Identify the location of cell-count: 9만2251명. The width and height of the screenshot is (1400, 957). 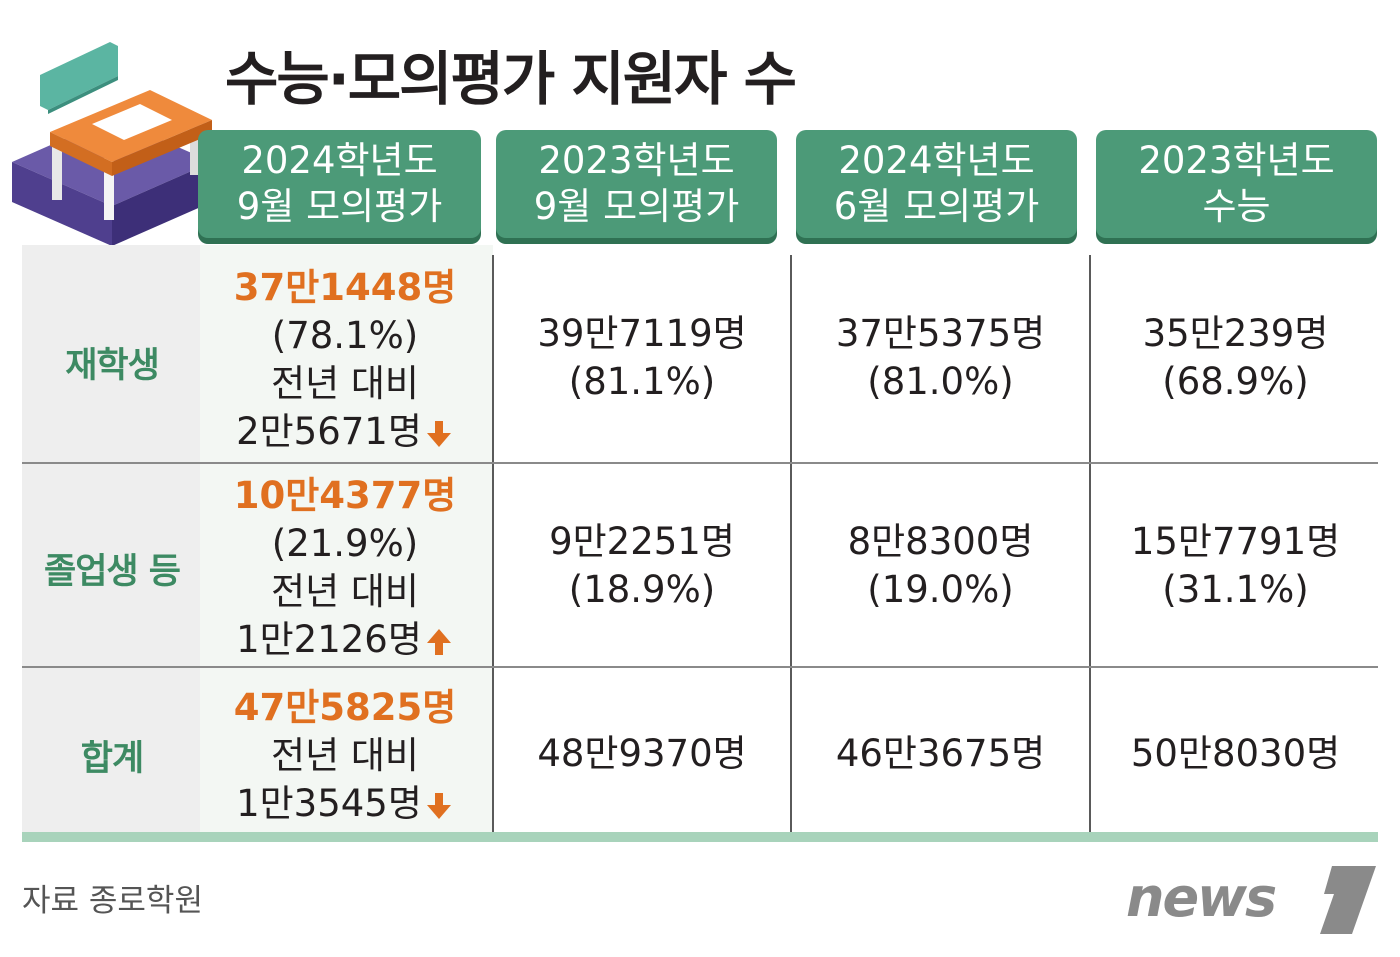
(642, 541).